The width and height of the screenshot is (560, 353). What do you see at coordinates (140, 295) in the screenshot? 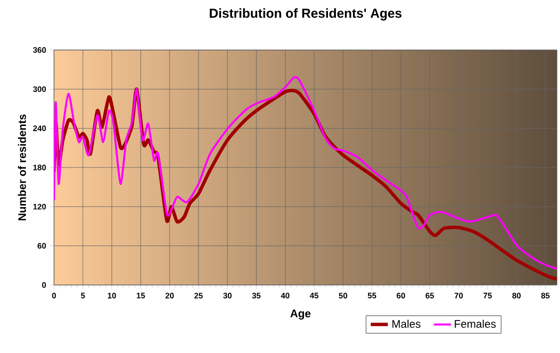
I see `x-tick-label: 15` at bounding box center [140, 295].